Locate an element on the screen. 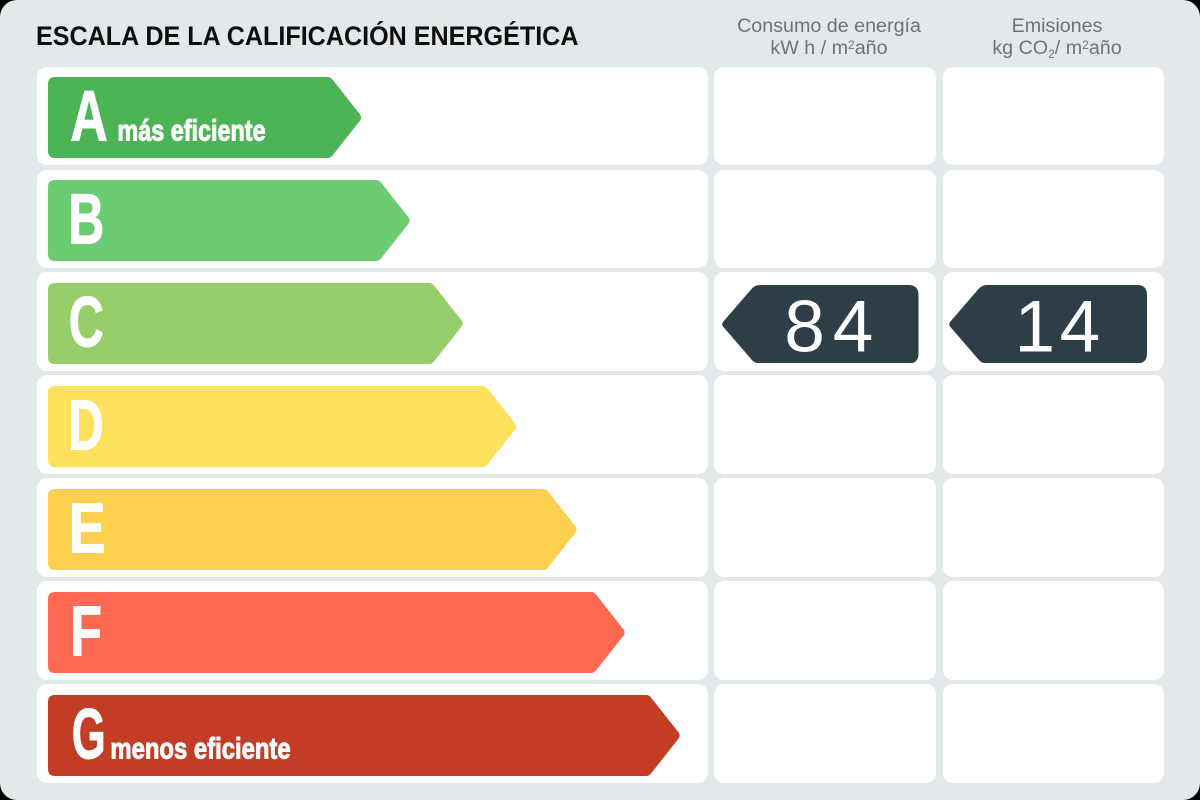 The width and height of the screenshot is (1200, 800). svg-text: D is located at coordinates (86, 425).